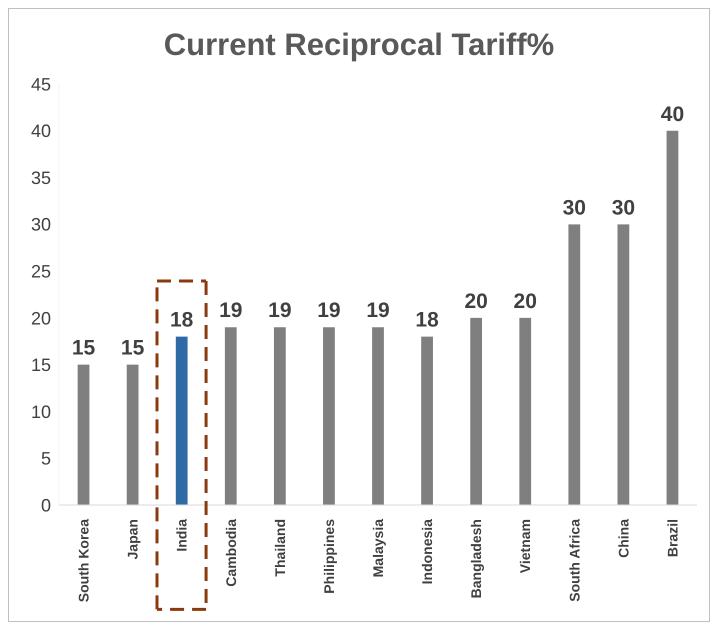 This screenshot has height=633, width=721. I want to click on chart-title: Current Reciprocal Tariff%, so click(359, 45).